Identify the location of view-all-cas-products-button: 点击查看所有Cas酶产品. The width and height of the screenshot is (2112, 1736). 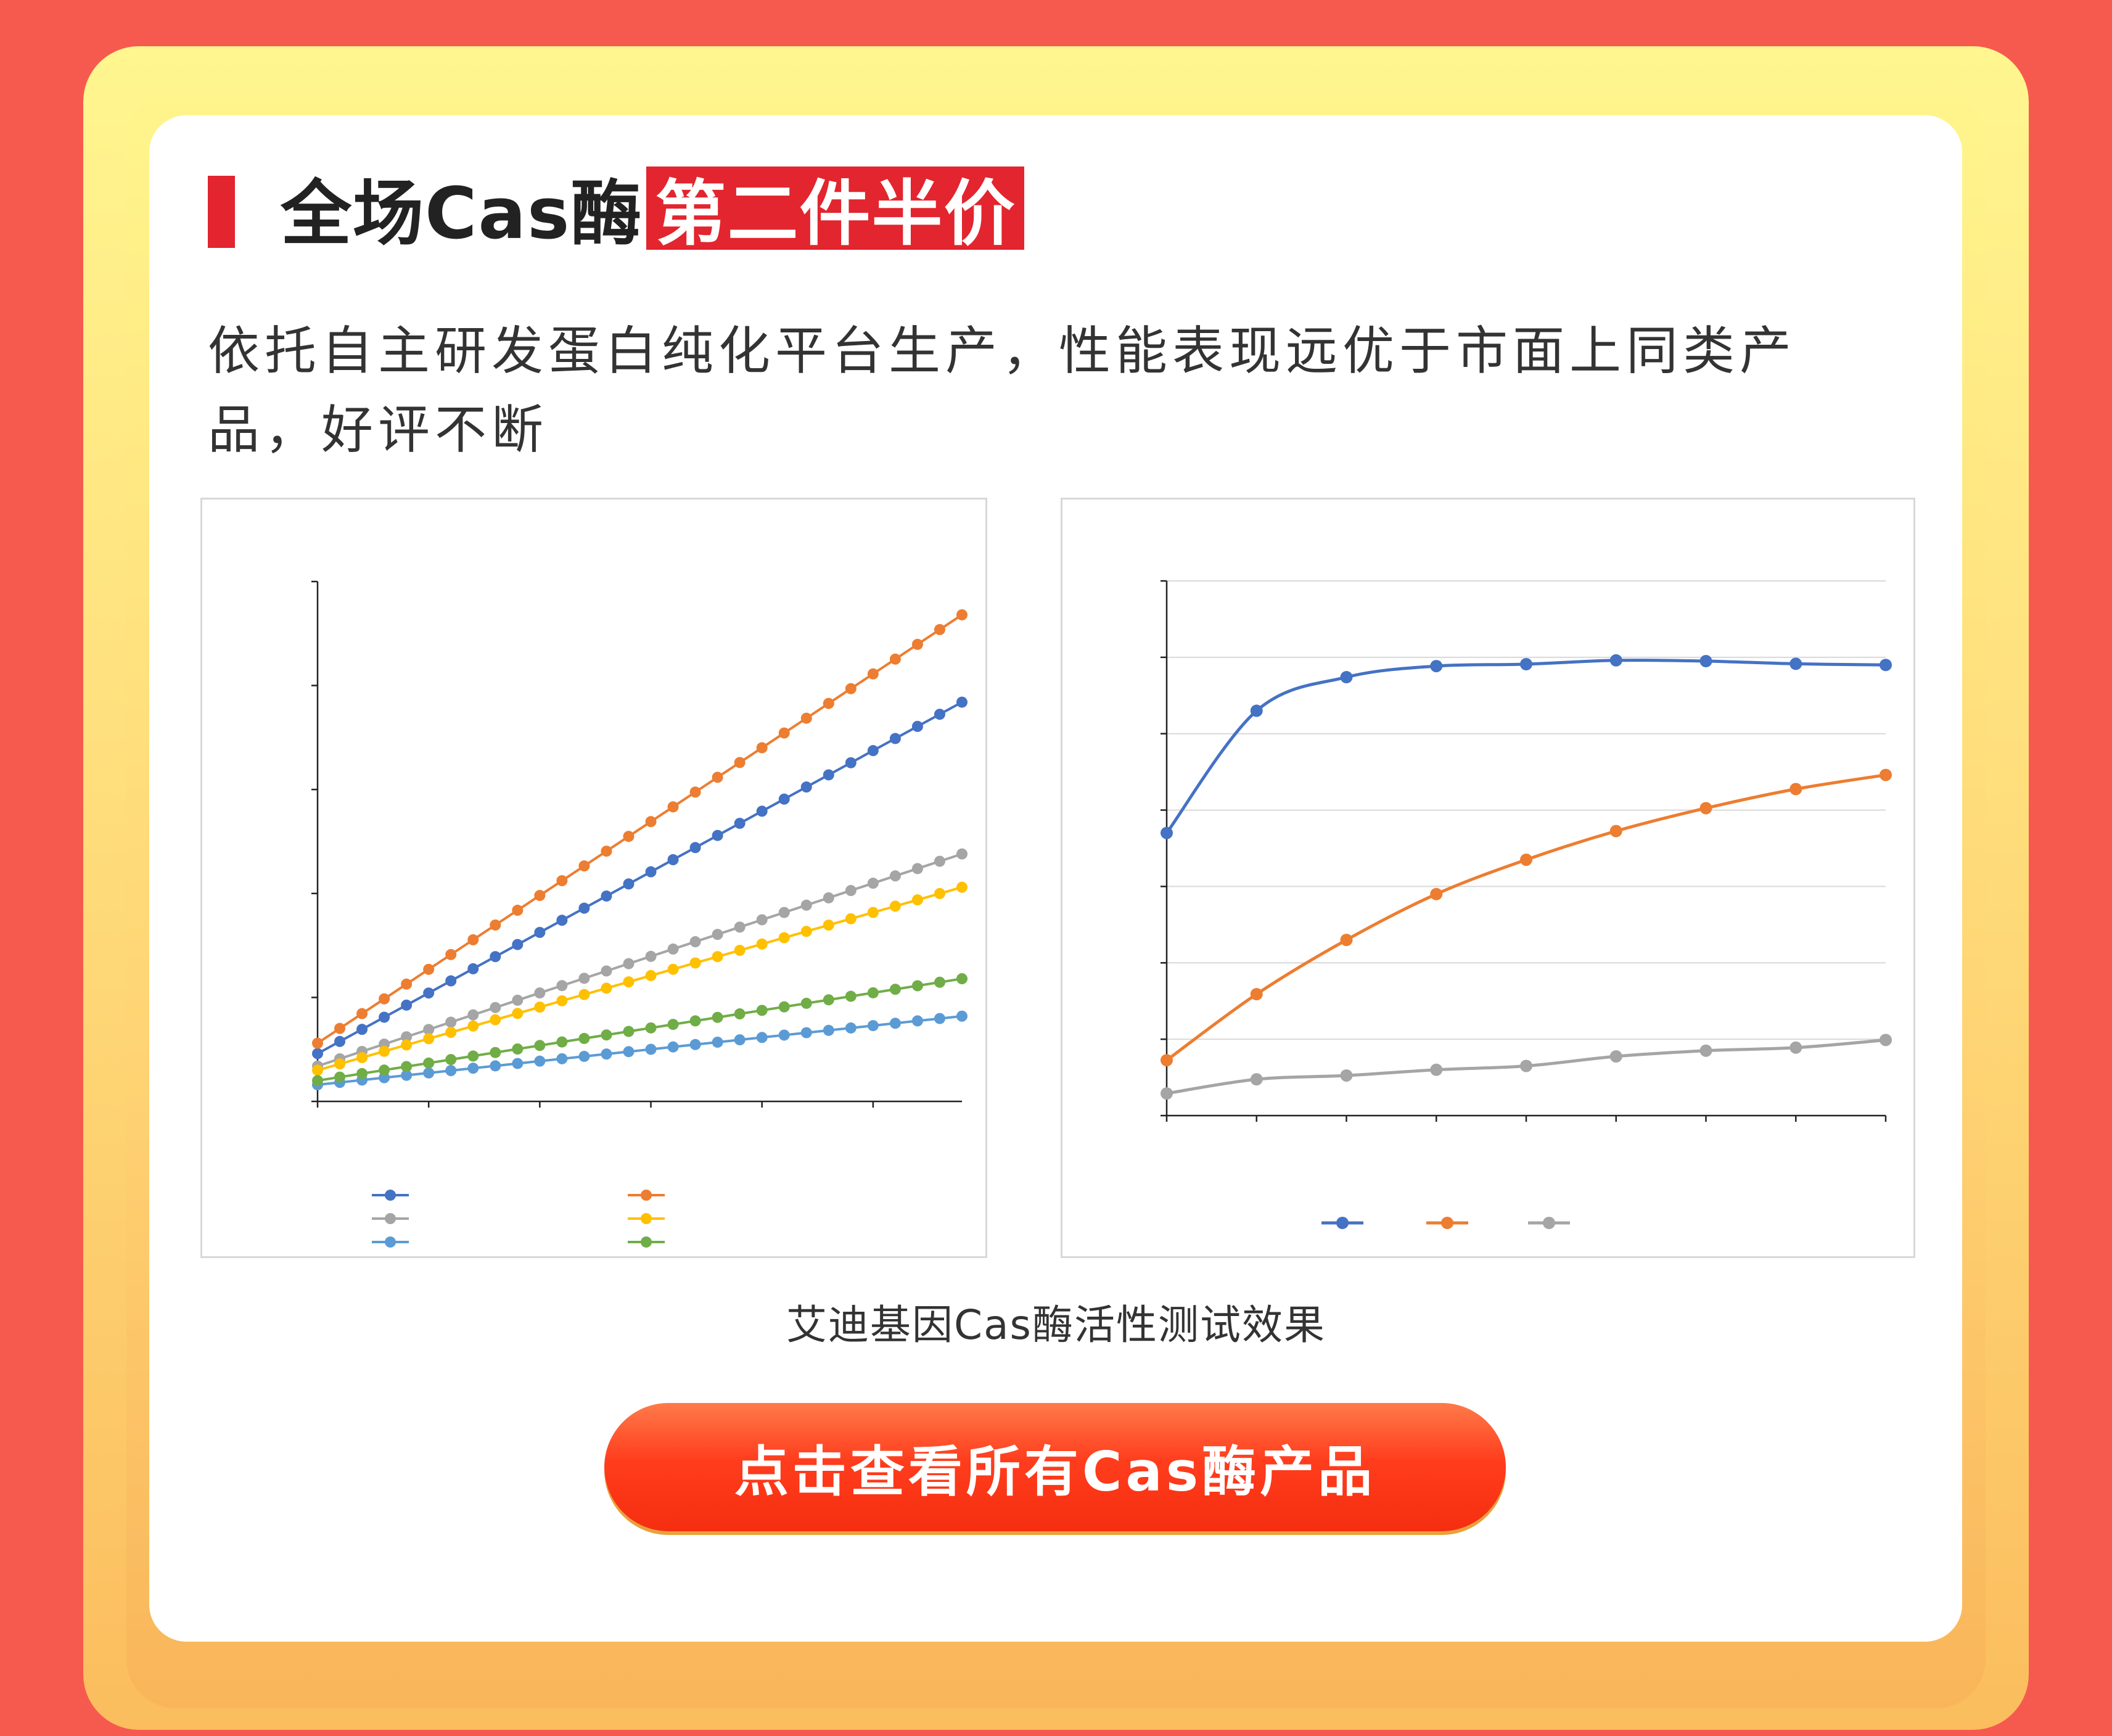
(1055, 1467).